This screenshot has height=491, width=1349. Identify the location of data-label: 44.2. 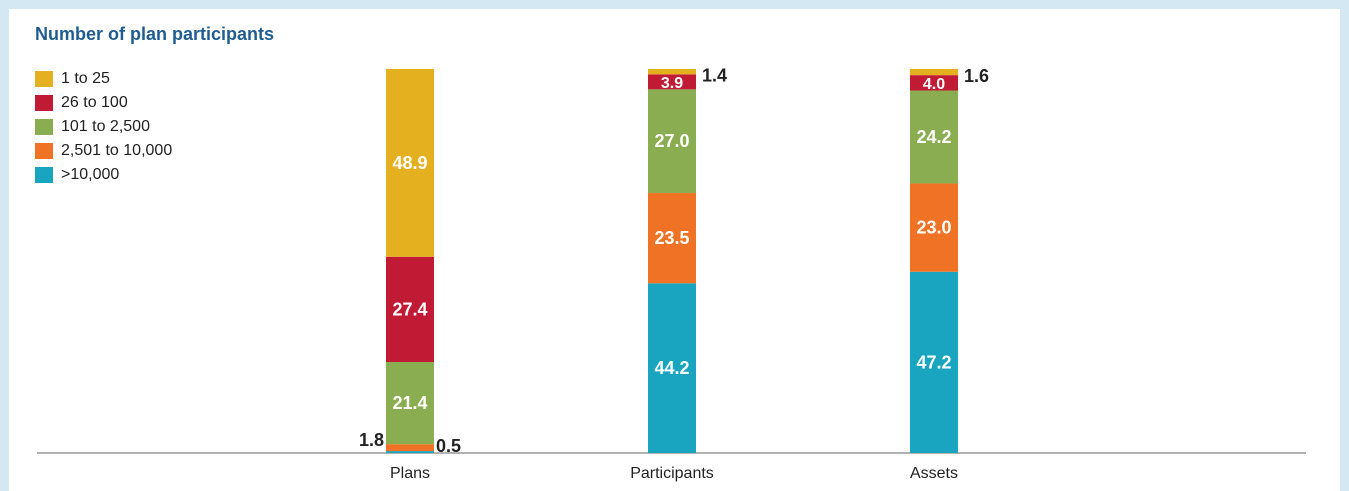
(671, 368).